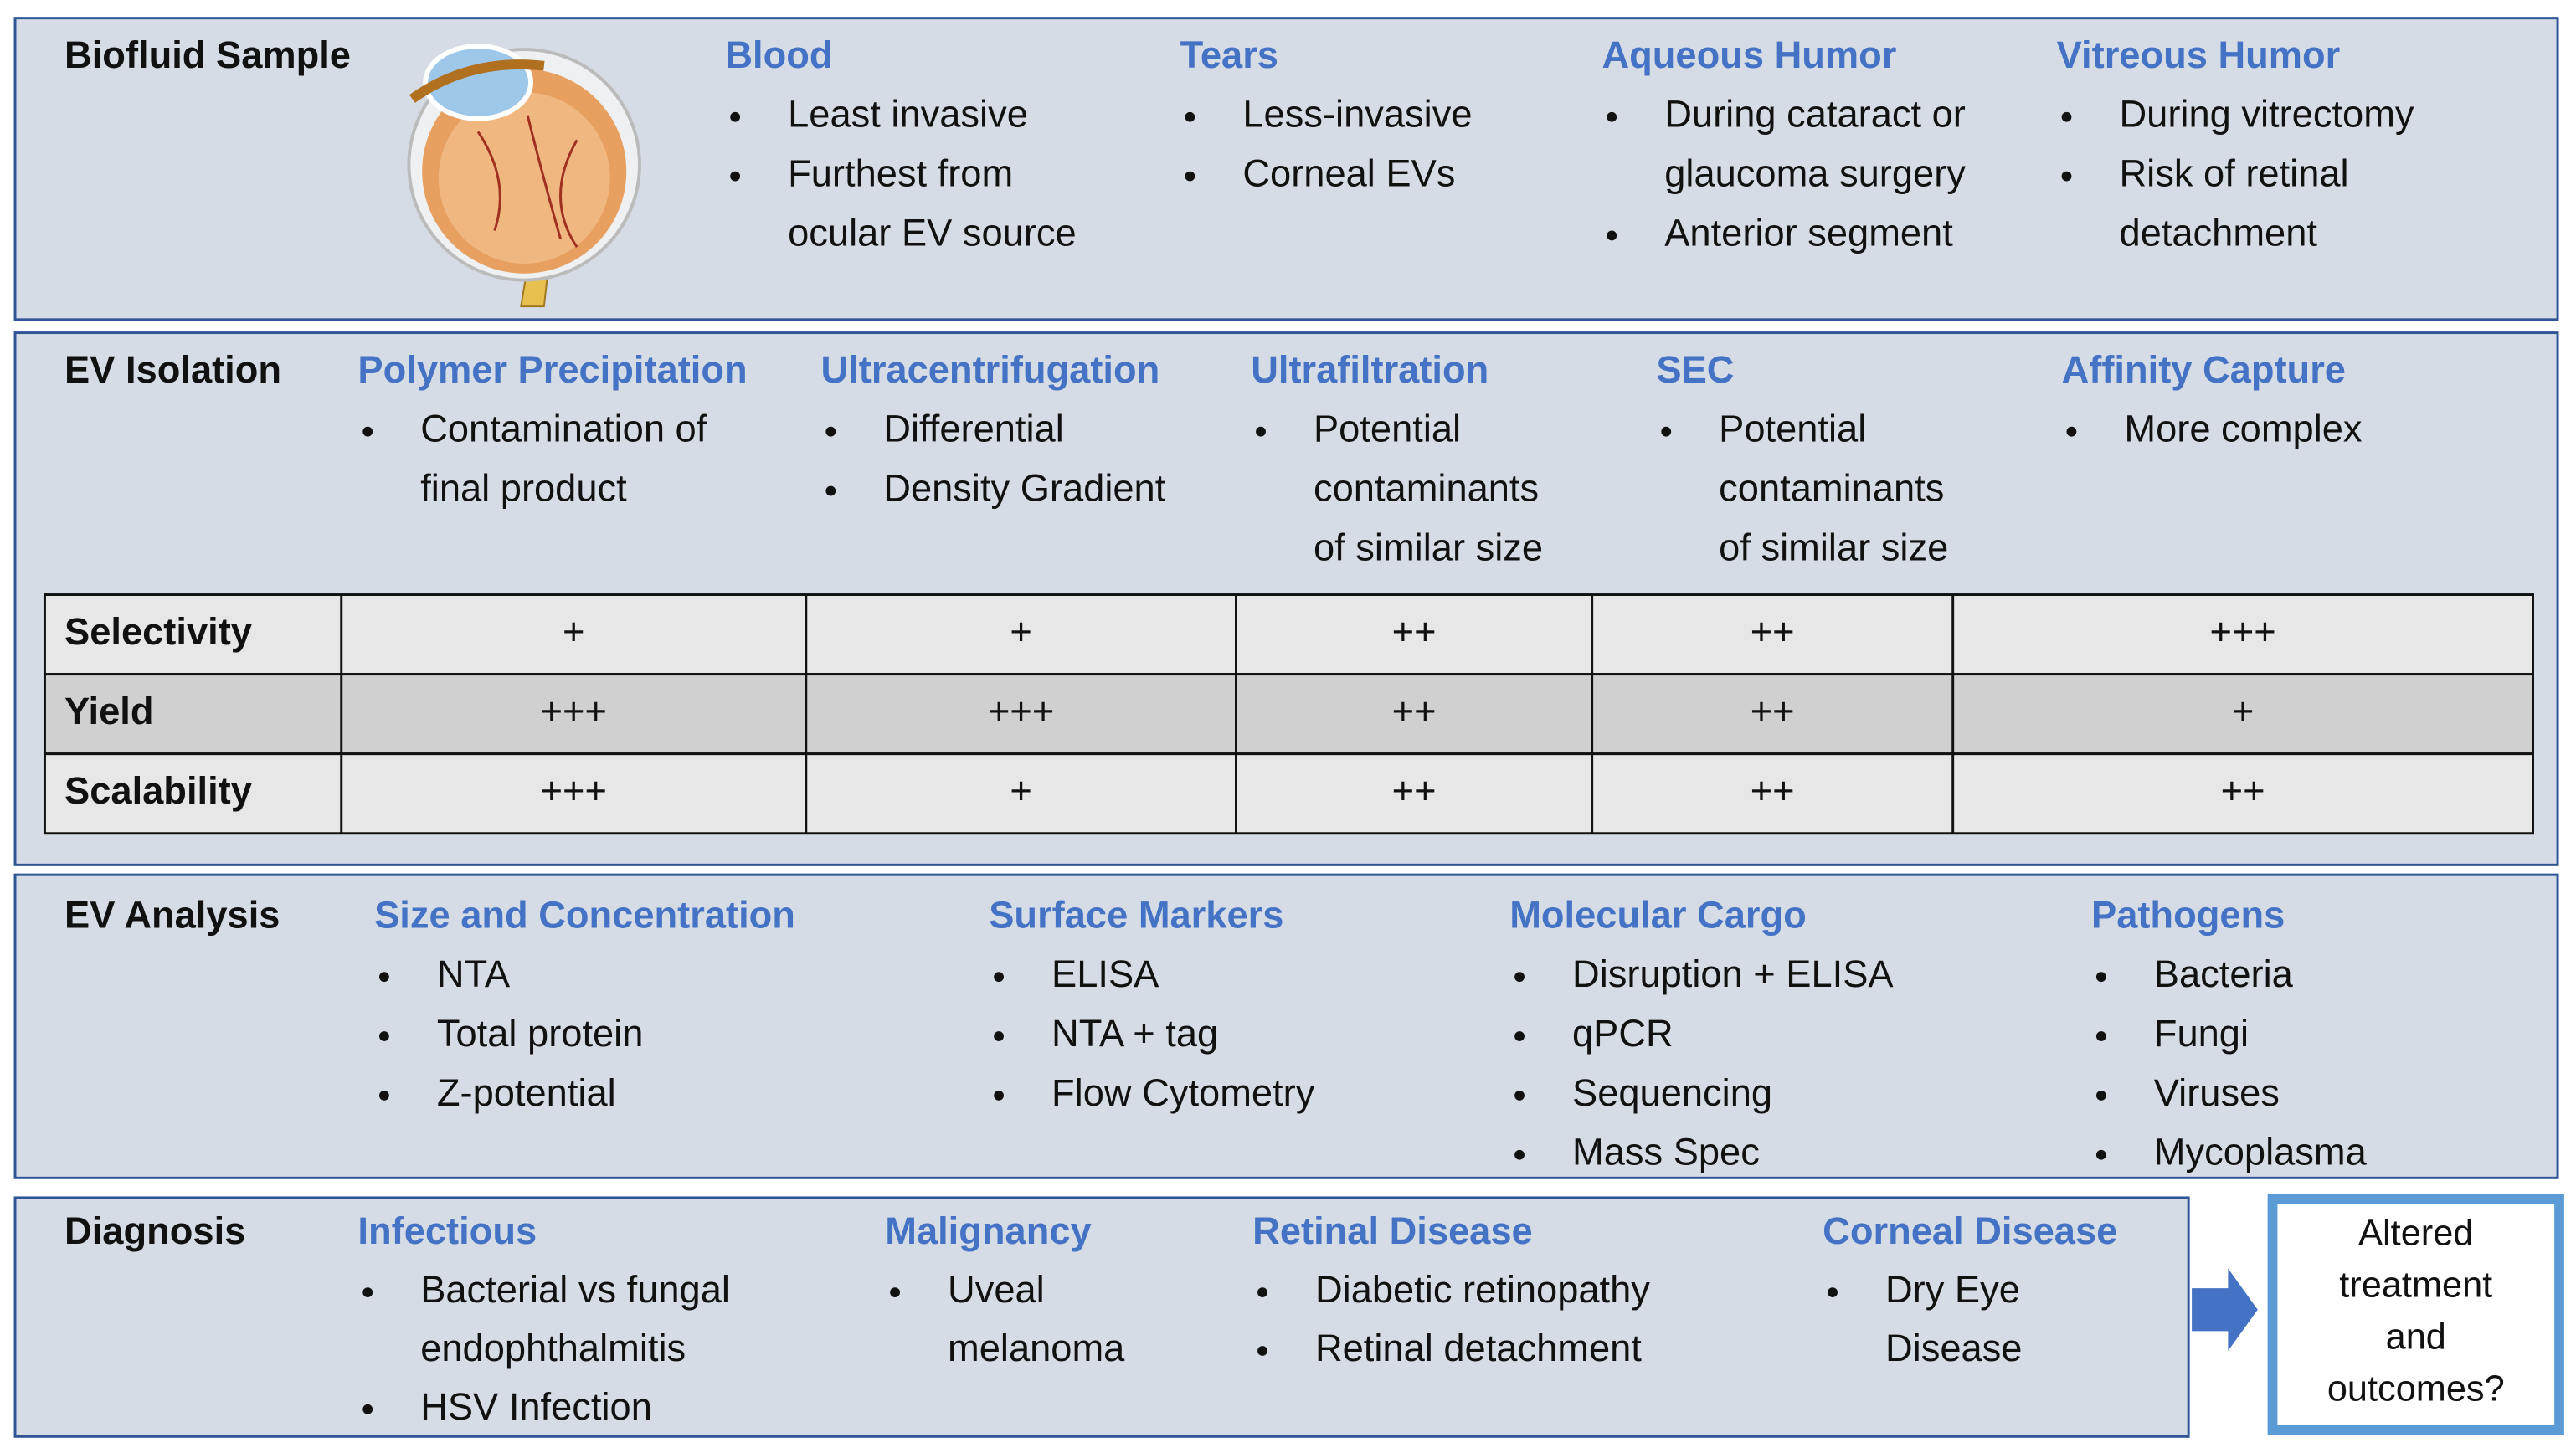 This screenshot has width=2576, height=1453. Describe the element at coordinates (908, 114) in the screenshot. I see `bullet-text: Least invasive` at that location.